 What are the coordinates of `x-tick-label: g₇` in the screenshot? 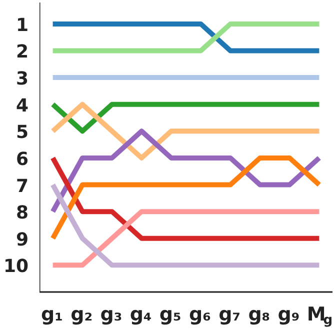 It's located at (229, 314).